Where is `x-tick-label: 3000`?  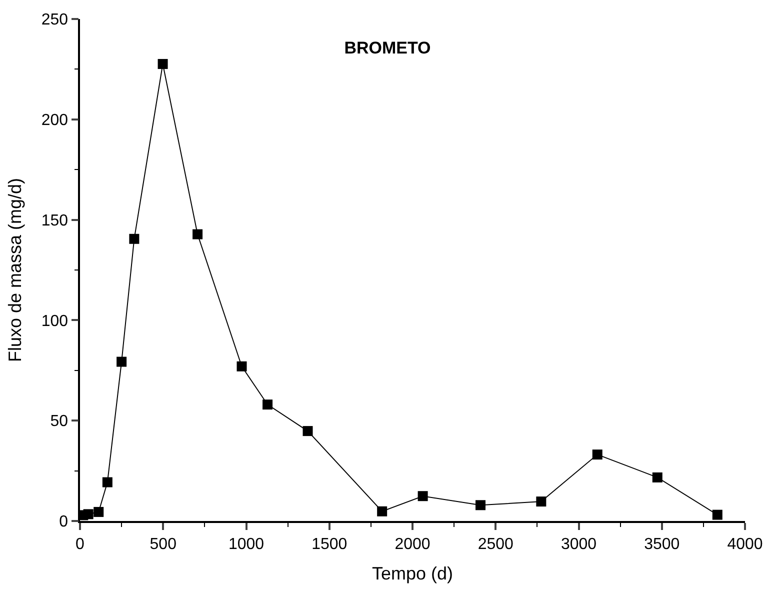 x-tick-label: 3000 is located at coordinates (578, 544).